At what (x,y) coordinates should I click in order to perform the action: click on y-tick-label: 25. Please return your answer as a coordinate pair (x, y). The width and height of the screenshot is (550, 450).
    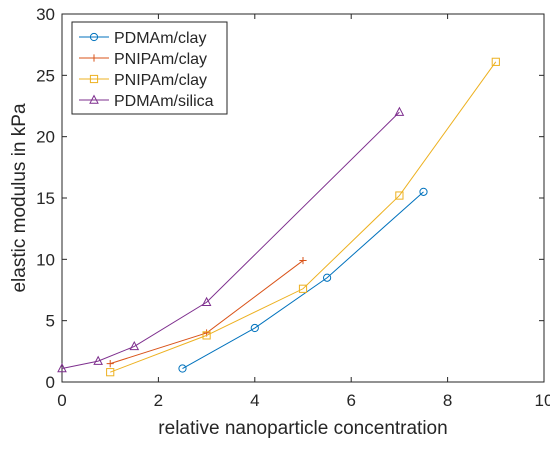
    Looking at the image, I should click on (45, 75).